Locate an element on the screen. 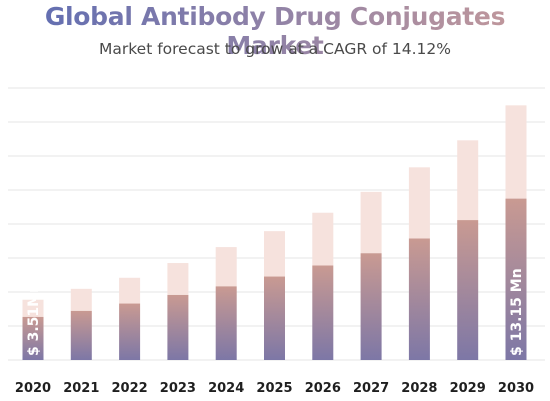  bar-value-segment-2023 is located at coordinates (178, 327).